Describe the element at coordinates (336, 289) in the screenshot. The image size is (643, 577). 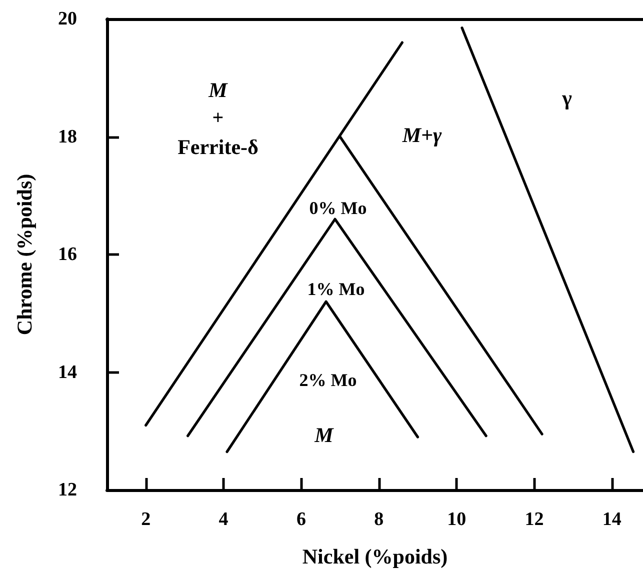
I see `annotation: 1% Mo` at that location.